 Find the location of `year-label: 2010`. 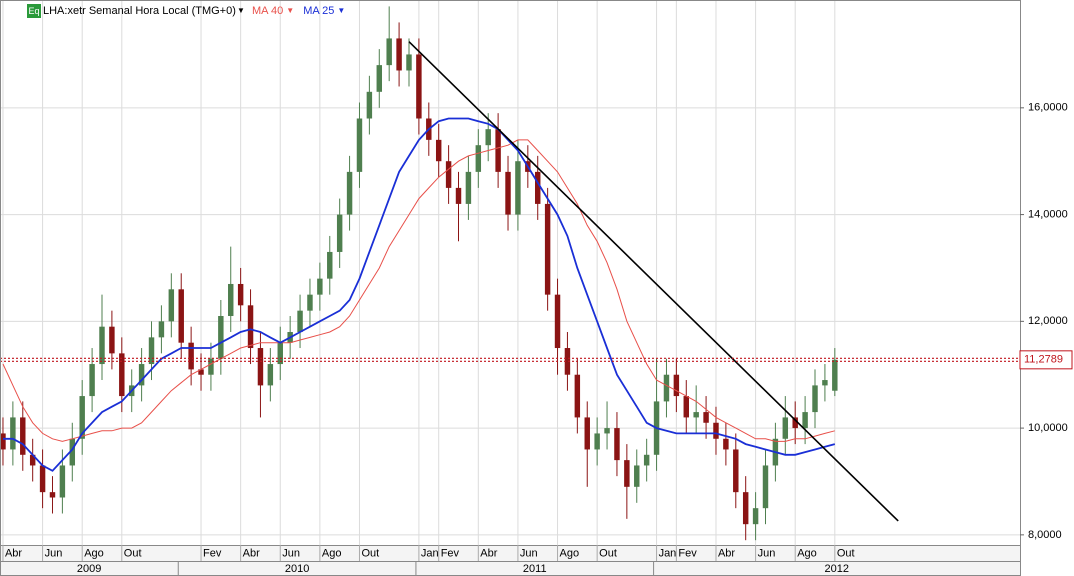

year-label: 2010 is located at coordinates (297, 569).